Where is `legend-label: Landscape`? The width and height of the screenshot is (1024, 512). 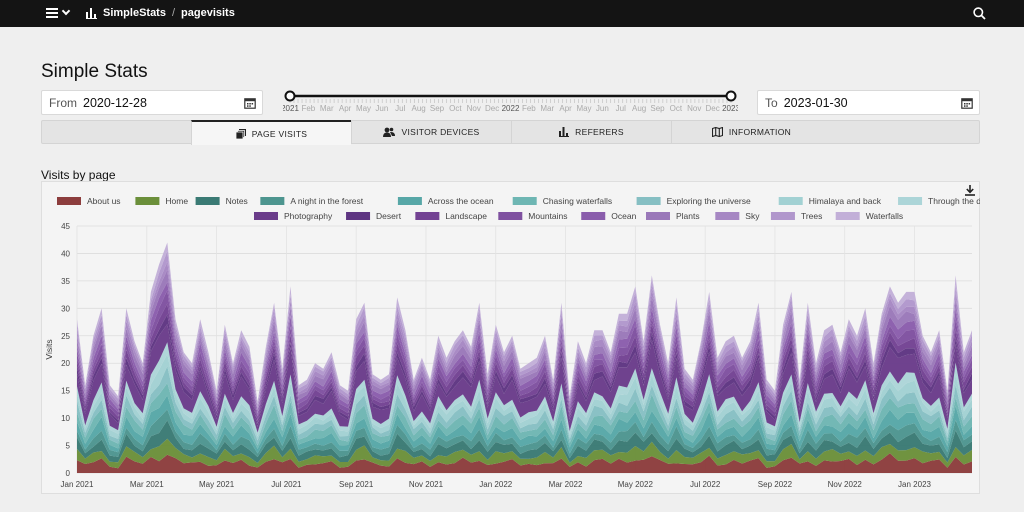 legend-label: Landscape is located at coordinates (466, 216).